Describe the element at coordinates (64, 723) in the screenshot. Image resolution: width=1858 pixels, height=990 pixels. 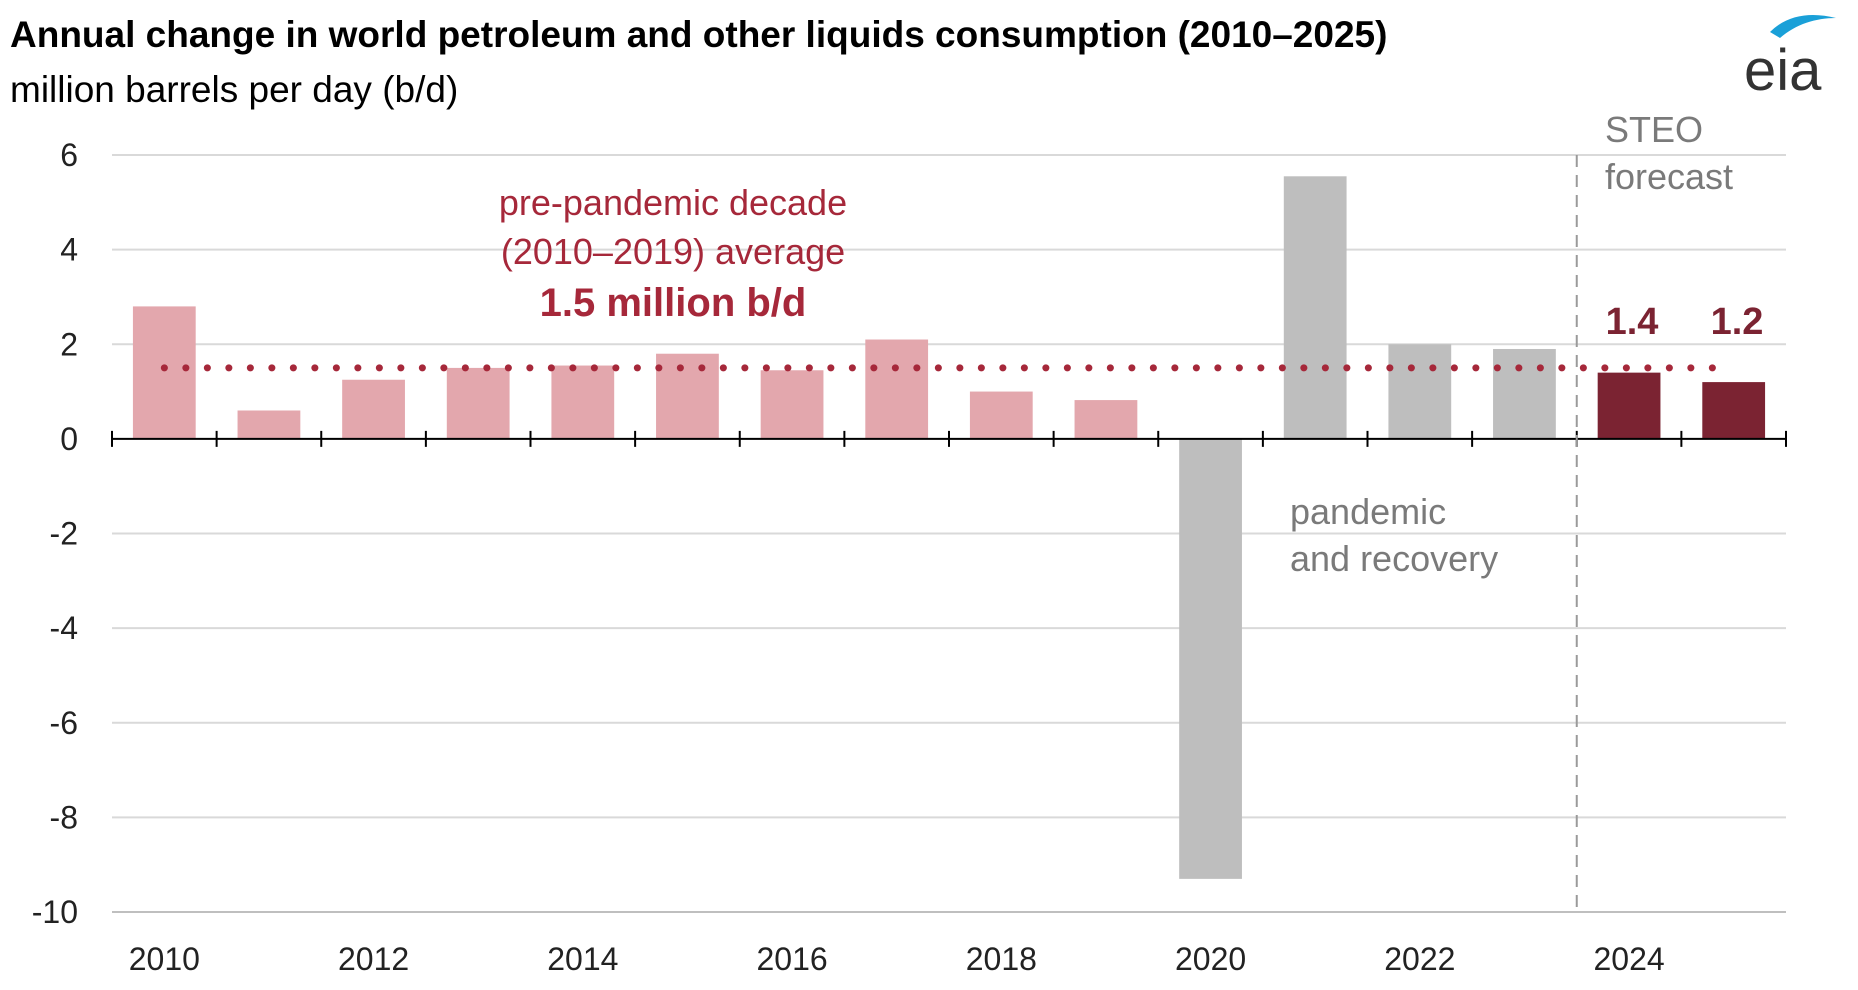
I see `y-tick-label: -6` at that location.